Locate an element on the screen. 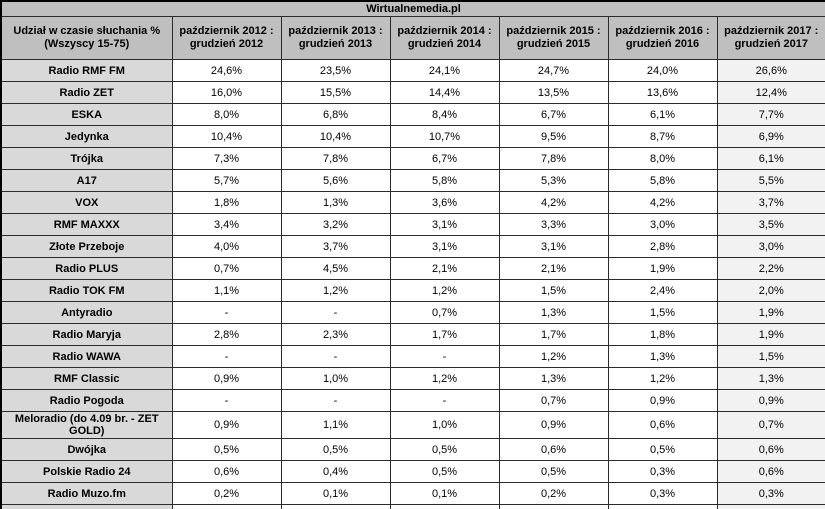  share-value-cell: 5,6% is located at coordinates (335, 180).